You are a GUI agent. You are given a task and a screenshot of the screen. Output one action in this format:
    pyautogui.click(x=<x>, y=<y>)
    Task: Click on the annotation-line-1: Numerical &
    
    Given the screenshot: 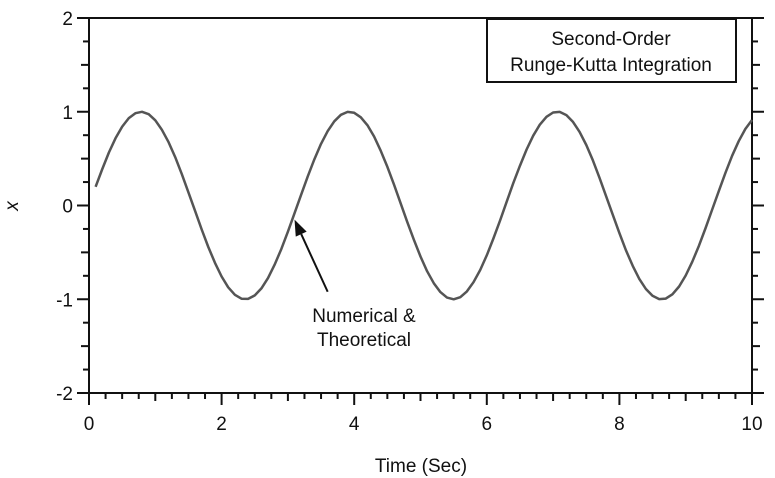 What is the action you would take?
    pyautogui.click(x=364, y=316)
    